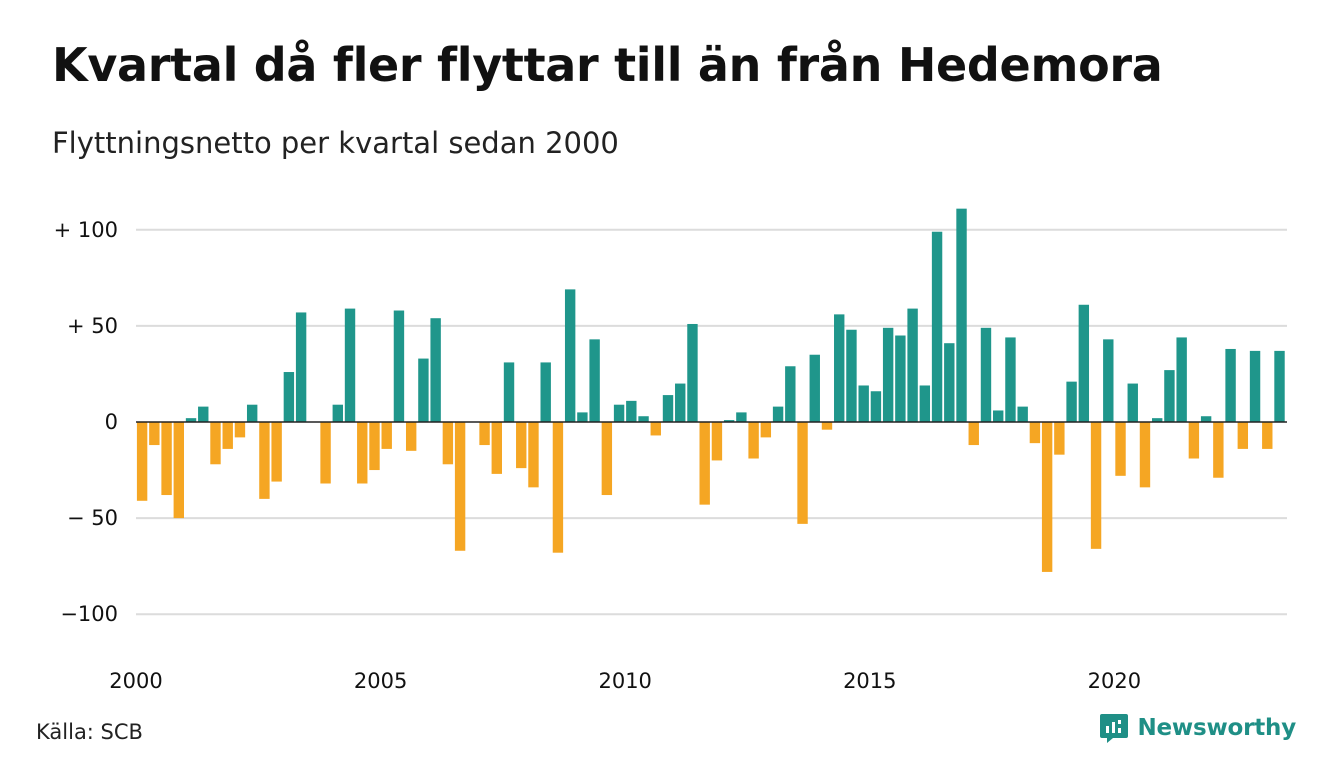  What do you see at coordinates (135, 681) in the screenshot?
I see `x-tick-label: 2000` at bounding box center [135, 681].